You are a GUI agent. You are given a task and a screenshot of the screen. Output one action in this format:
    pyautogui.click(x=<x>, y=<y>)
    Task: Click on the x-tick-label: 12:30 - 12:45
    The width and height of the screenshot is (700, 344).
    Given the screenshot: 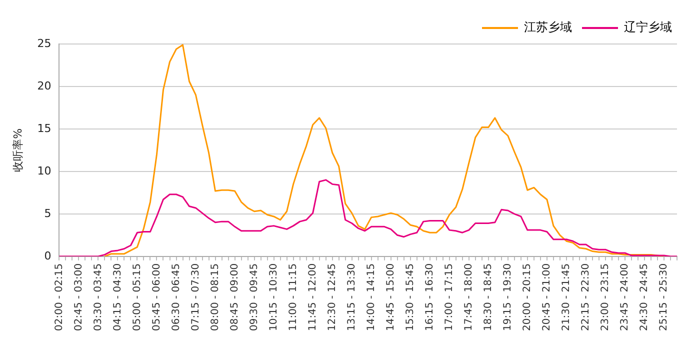 What is the action you would take?
    pyautogui.click(x=332, y=297)
    